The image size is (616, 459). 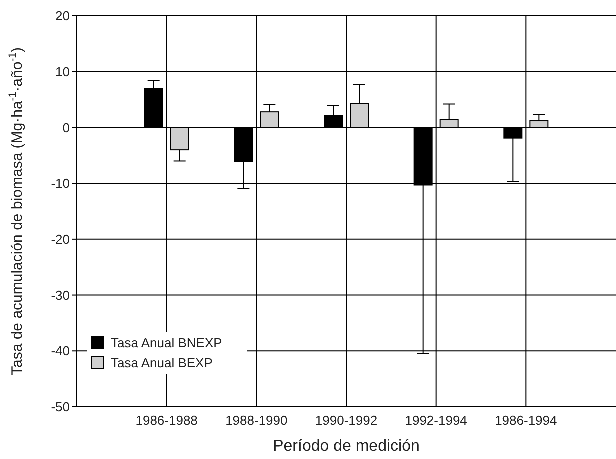 I want to click on x-axis-title: Período de medición, so click(x=346, y=446).